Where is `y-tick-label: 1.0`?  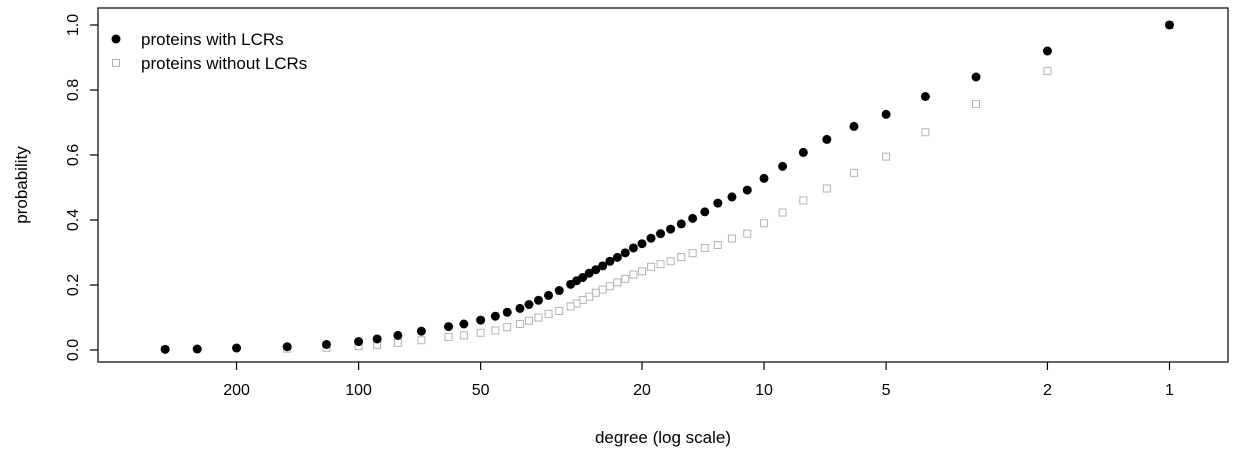 y-tick-label: 1.0 is located at coordinates (73, 25).